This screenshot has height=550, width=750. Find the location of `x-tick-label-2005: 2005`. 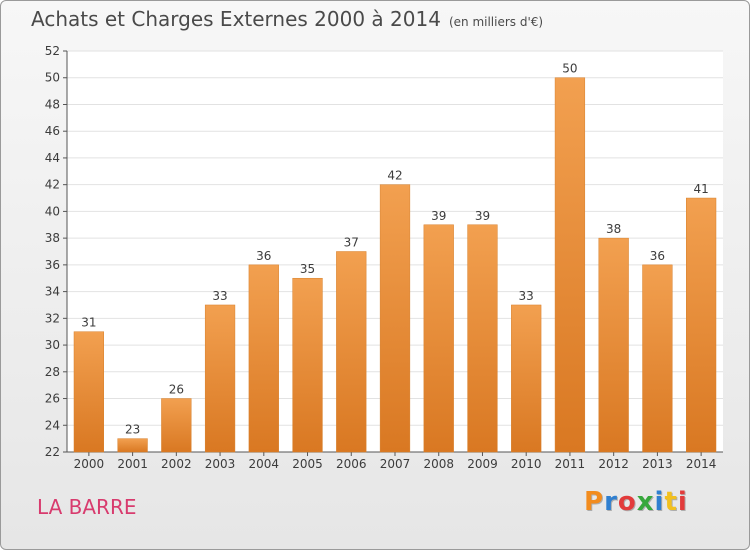

x-tick-label-2005: 2005 is located at coordinates (307, 464).